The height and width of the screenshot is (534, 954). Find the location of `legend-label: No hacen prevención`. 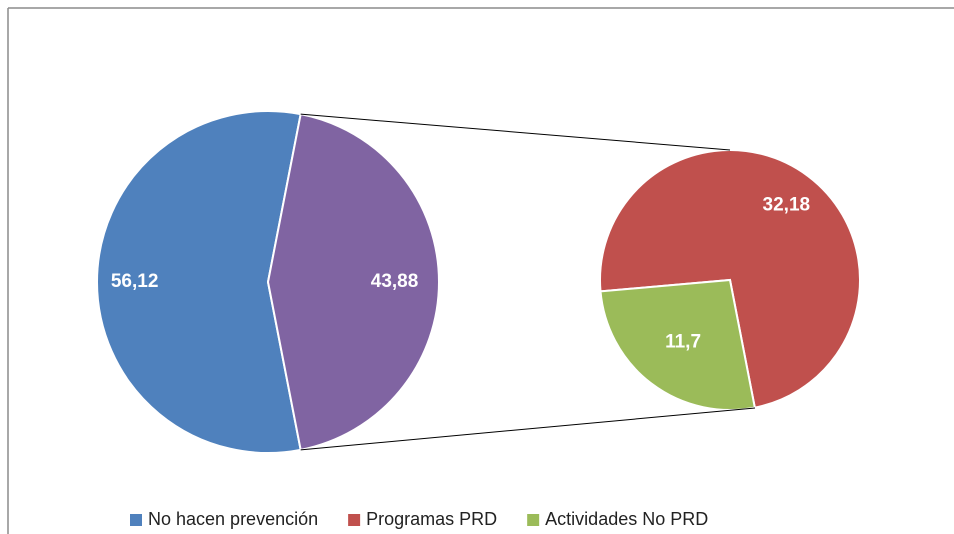

legend-label: No hacen prevención is located at coordinates (233, 519).